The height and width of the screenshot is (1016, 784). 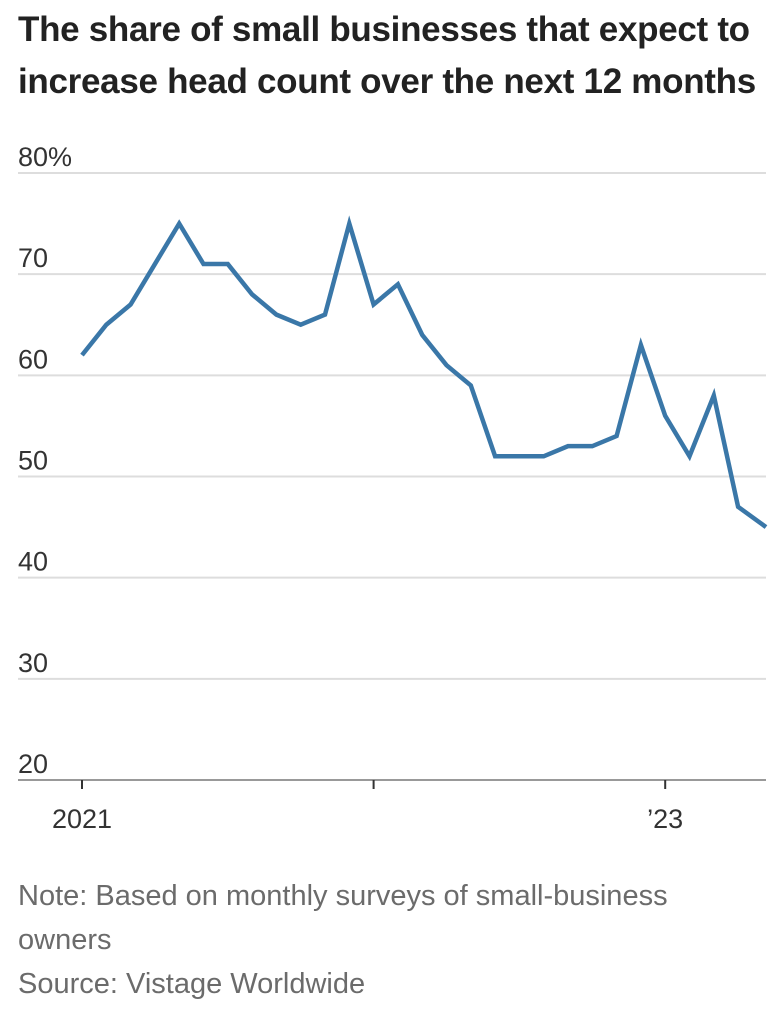 I want to click on y-tick-label-40: 40, so click(x=33, y=562).